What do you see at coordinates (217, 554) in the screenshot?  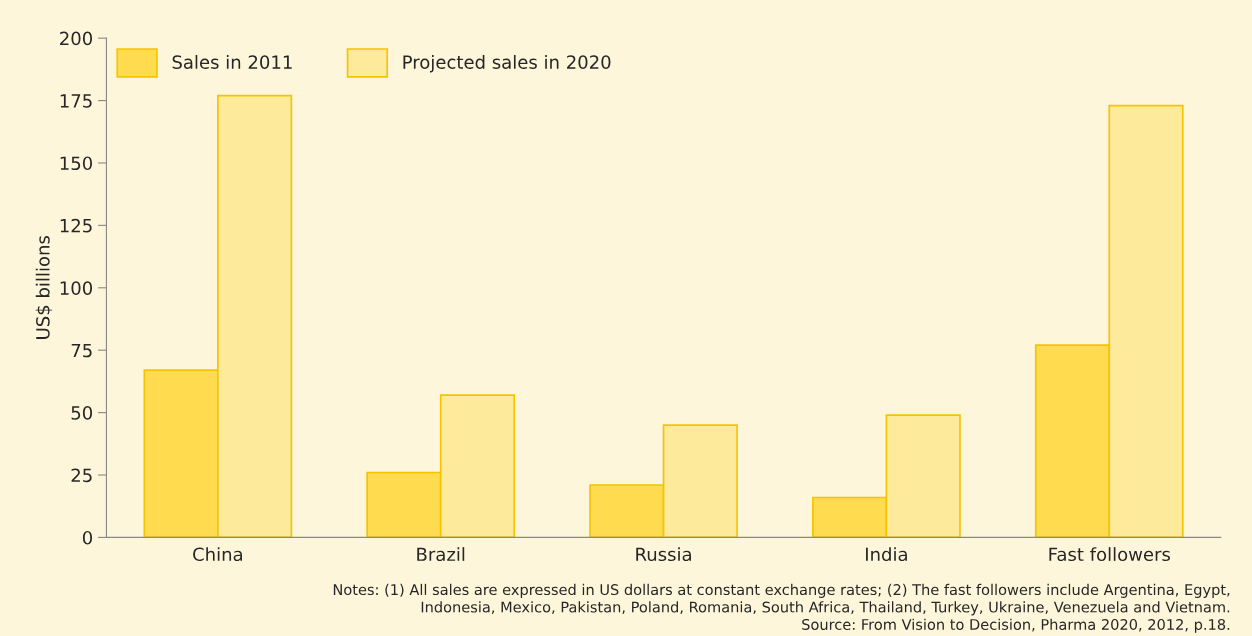 I see `x-tick-label: China` at bounding box center [217, 554].